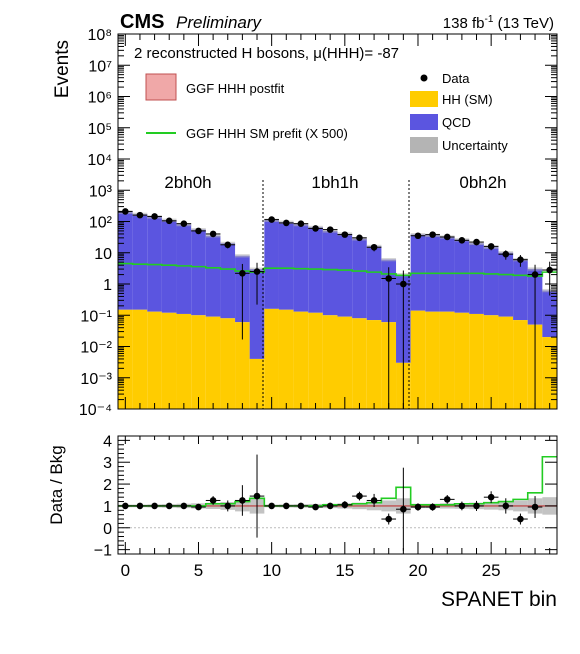 This screenshot has width=580, height=654. What do you see at coordinates (337, 495) in the screenshot?
I see `ratio-frame` at bounding box center [337, 495].